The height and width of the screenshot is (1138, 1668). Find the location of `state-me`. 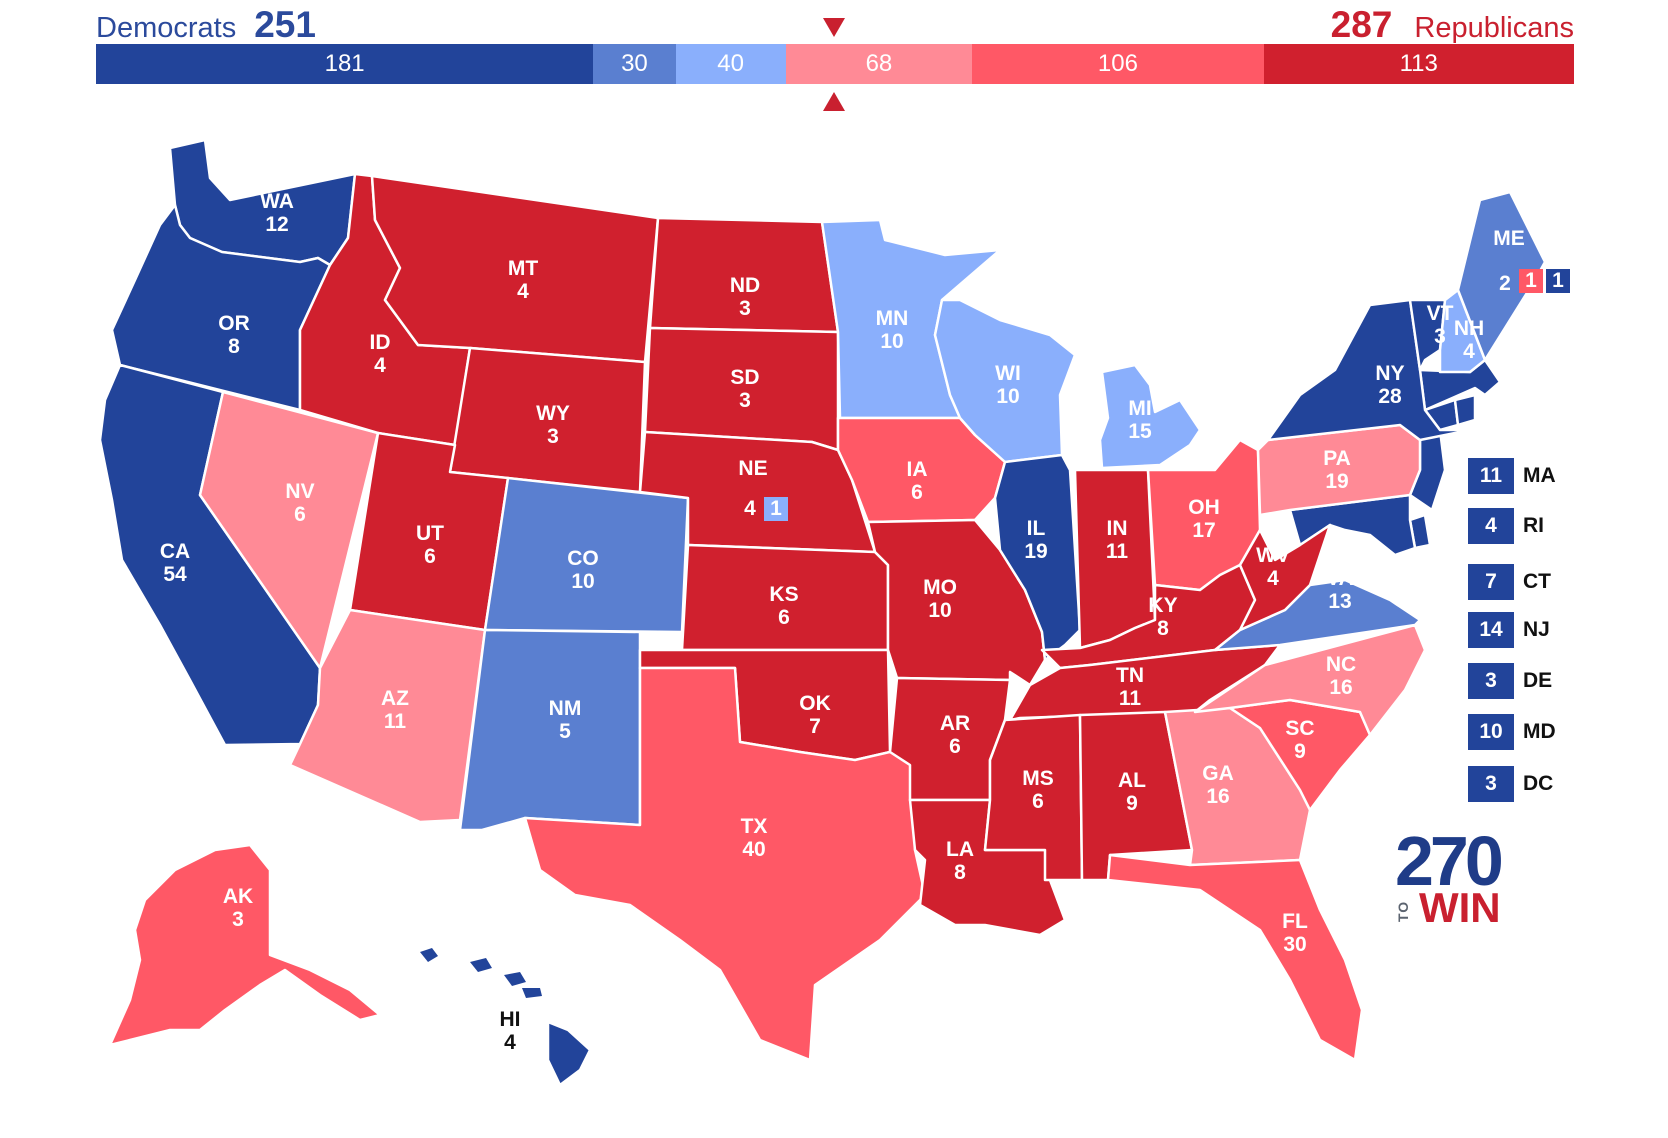

state-me is located at coordinates (1501, 276).